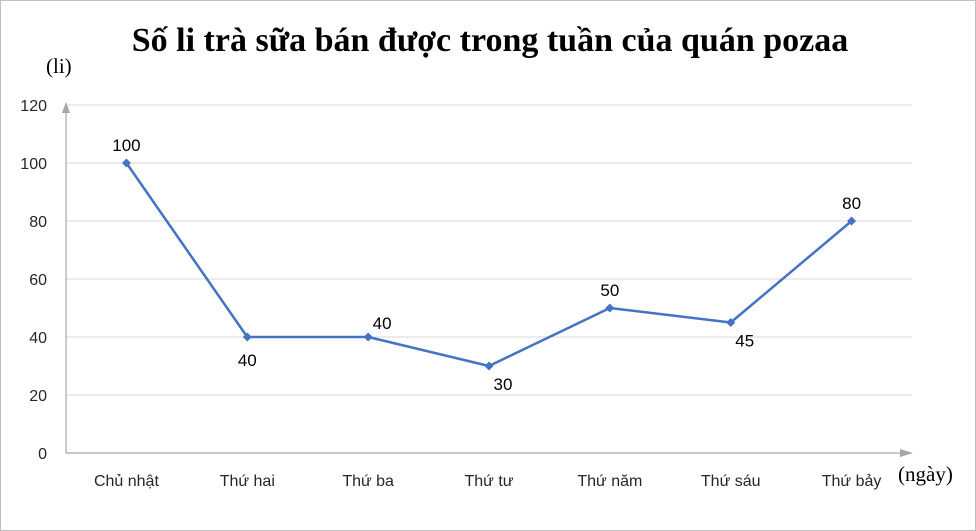  Describe the element at coordinates (33, 164) in the screenshot. I see `y-tick-label: 100` at that location.